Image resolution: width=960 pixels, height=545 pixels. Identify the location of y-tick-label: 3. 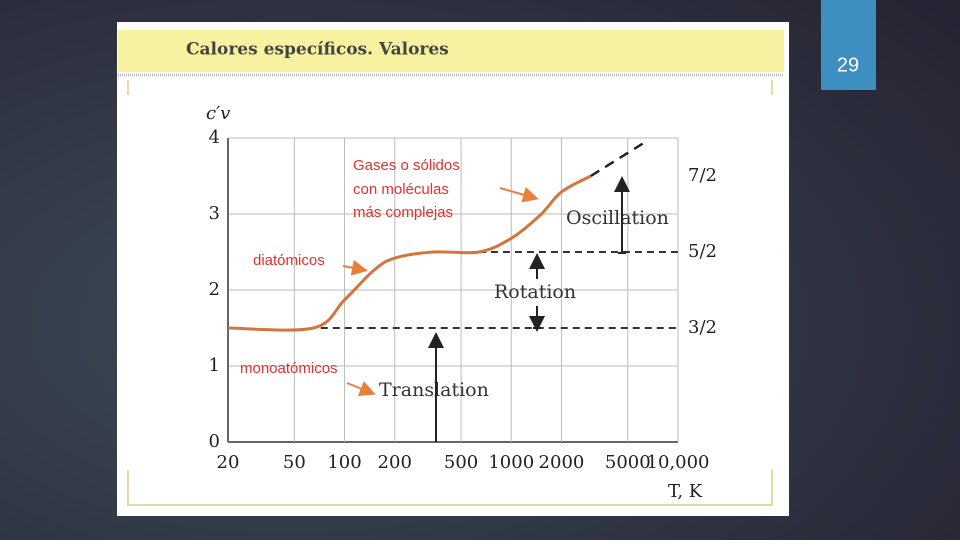
(214, 213).